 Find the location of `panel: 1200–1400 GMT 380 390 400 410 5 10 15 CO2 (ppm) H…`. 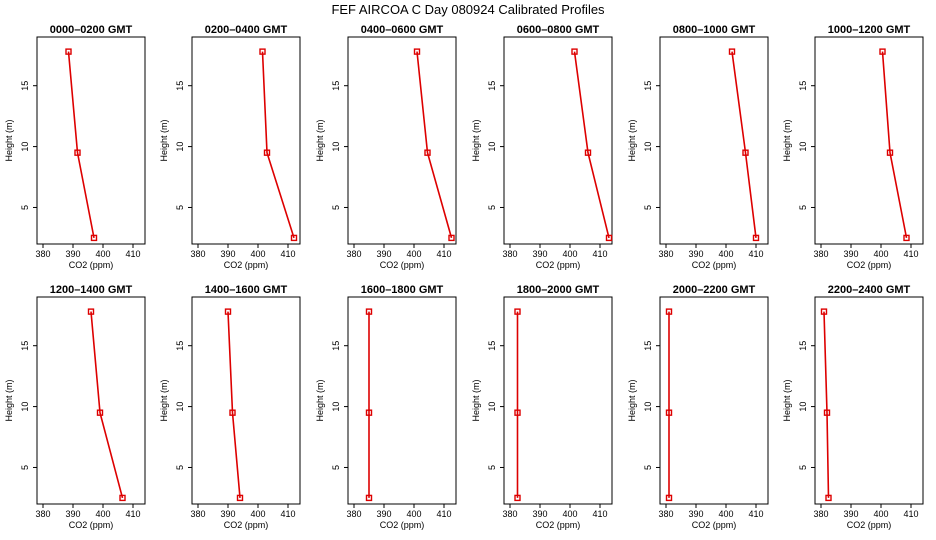

panel: 1200–1400 GMT 380 390 400 410 5 10 15 CO2 (ppm) H… is located at coordinates (75, 407).